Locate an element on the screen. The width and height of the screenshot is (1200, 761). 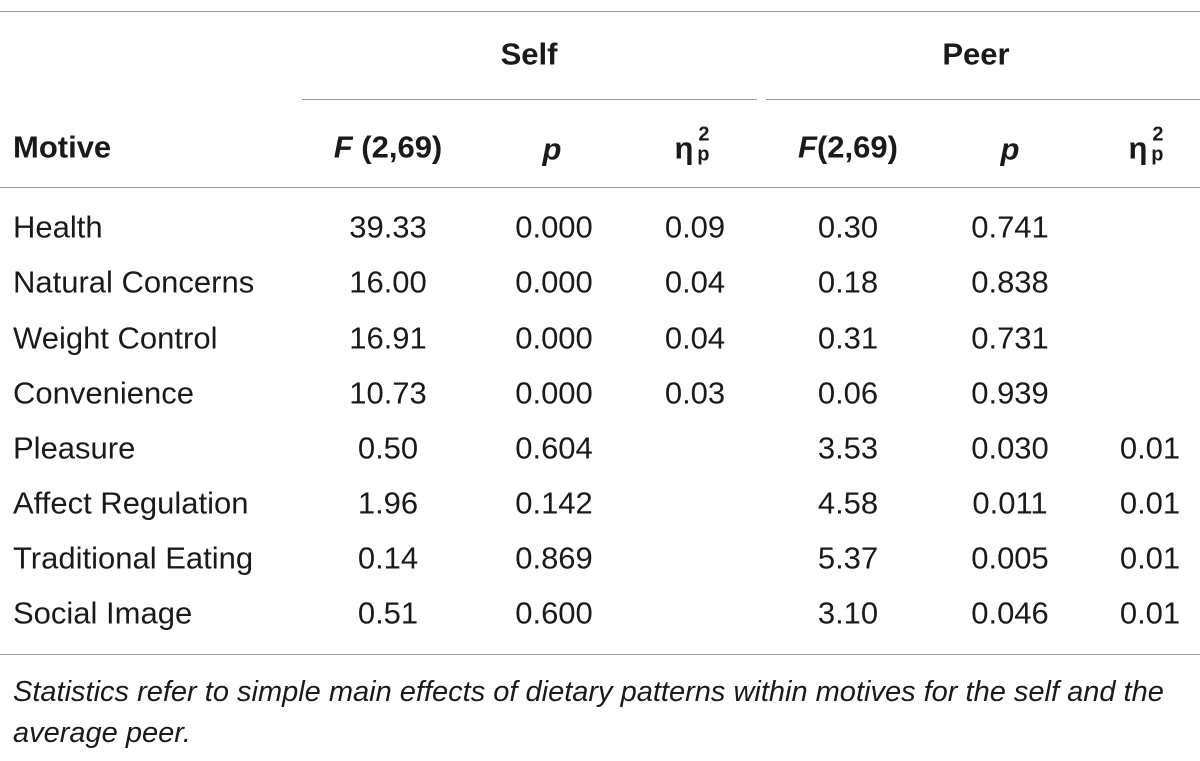
cell-motive: Health is located at coordinates (58, 227).